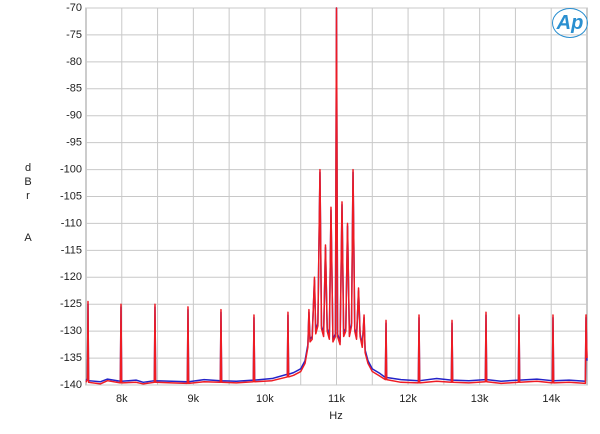 The width and height of the screenshot is (600, 434). I want to click on logo: Ap, so click(570, 23).